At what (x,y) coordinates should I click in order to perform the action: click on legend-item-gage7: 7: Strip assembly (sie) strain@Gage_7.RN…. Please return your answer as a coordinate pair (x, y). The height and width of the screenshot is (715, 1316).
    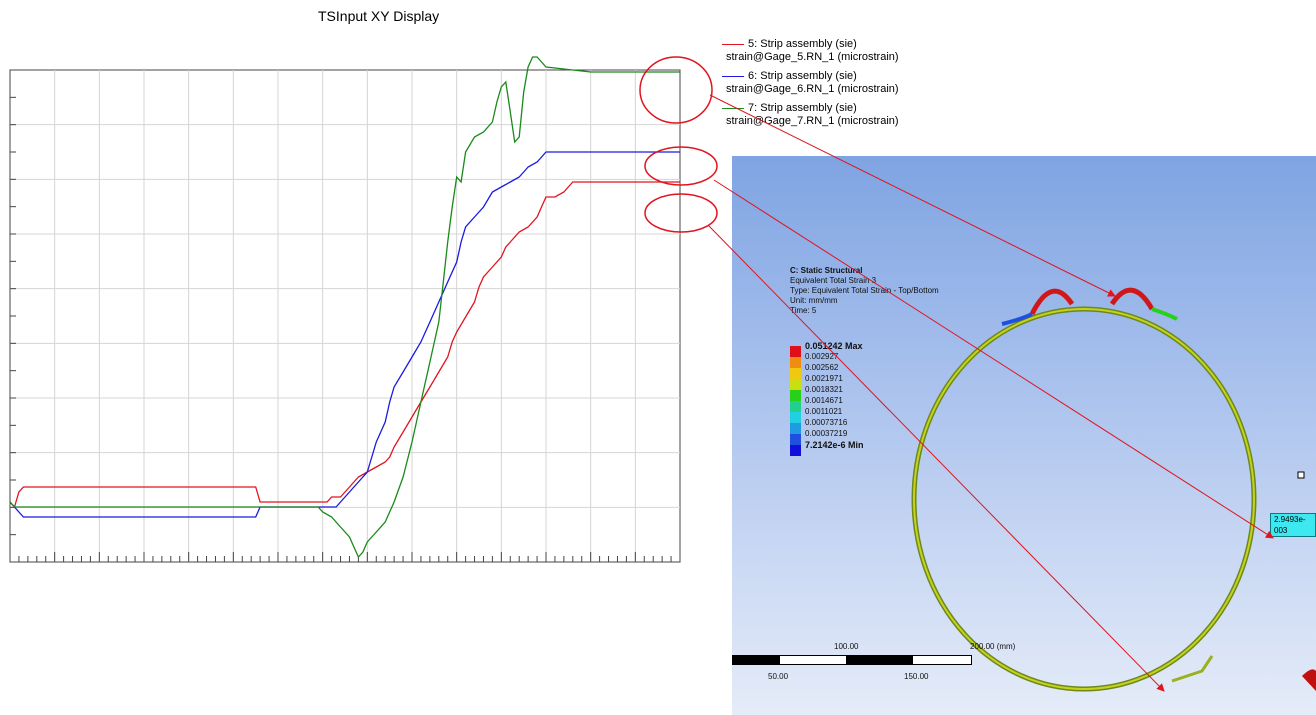
    Looking at the image, I should click on (810, 115).